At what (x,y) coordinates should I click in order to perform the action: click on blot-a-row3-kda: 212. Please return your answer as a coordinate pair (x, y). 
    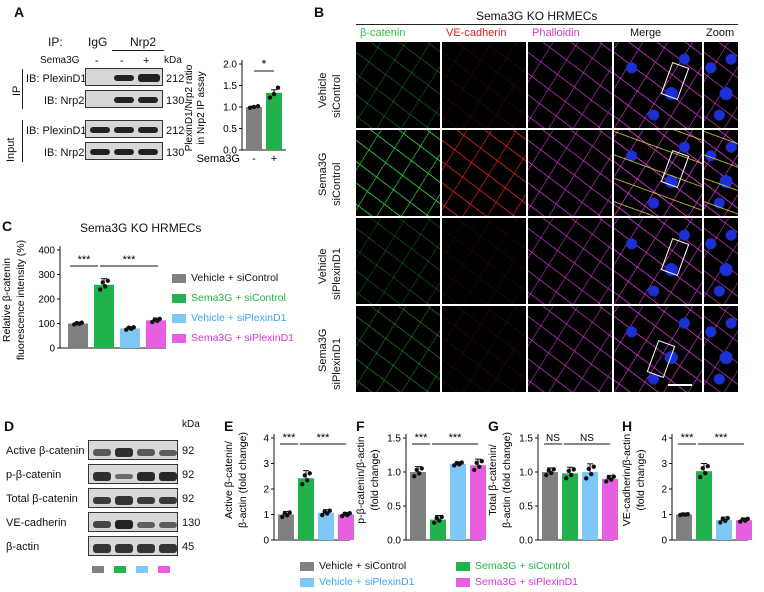
    Looking at the image, I should click on (175, 131).